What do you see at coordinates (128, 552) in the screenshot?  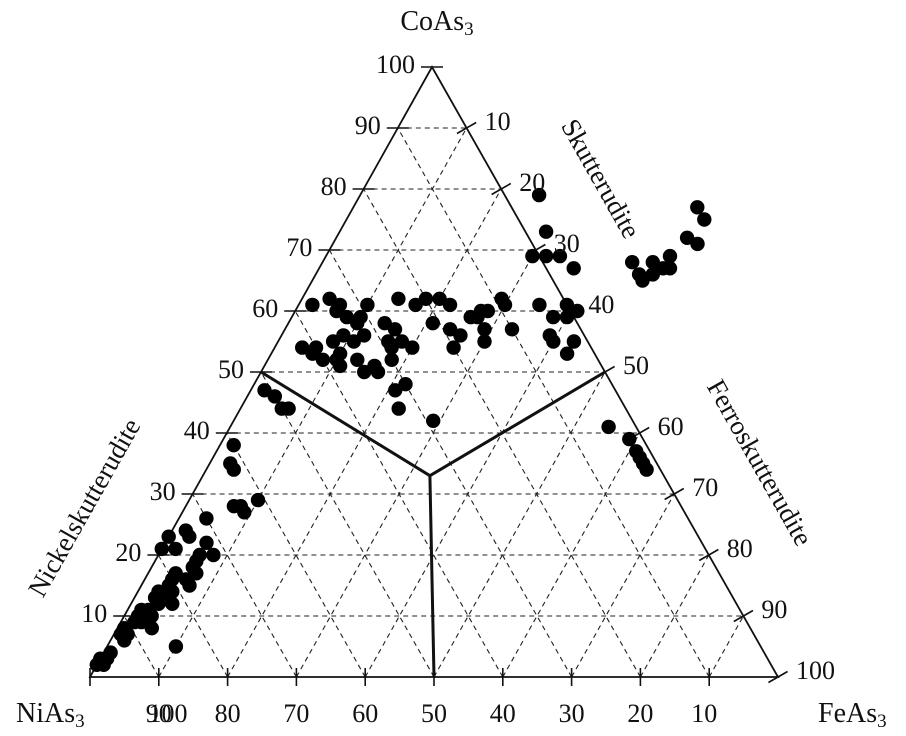 I see `left-tick-label: 20` at bounding box center [128, 552].